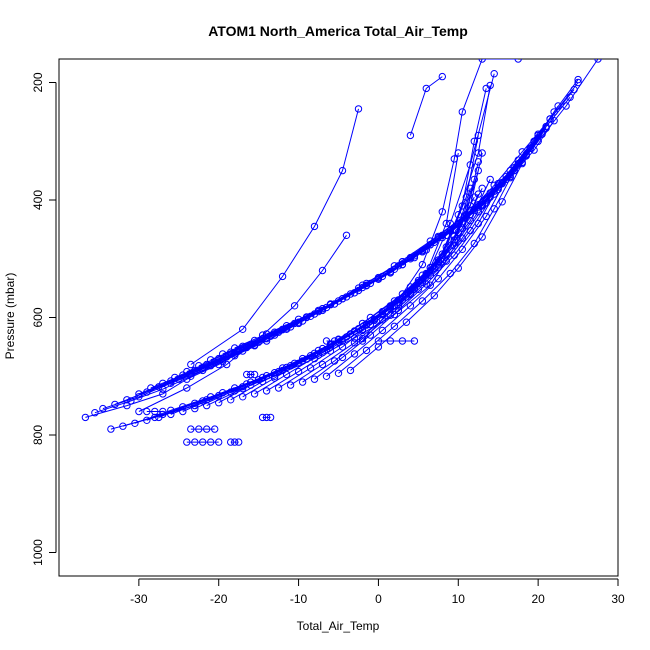  I want to click on x-axis: -30 -20 -10 0 10 20 30, so click(377, 592).